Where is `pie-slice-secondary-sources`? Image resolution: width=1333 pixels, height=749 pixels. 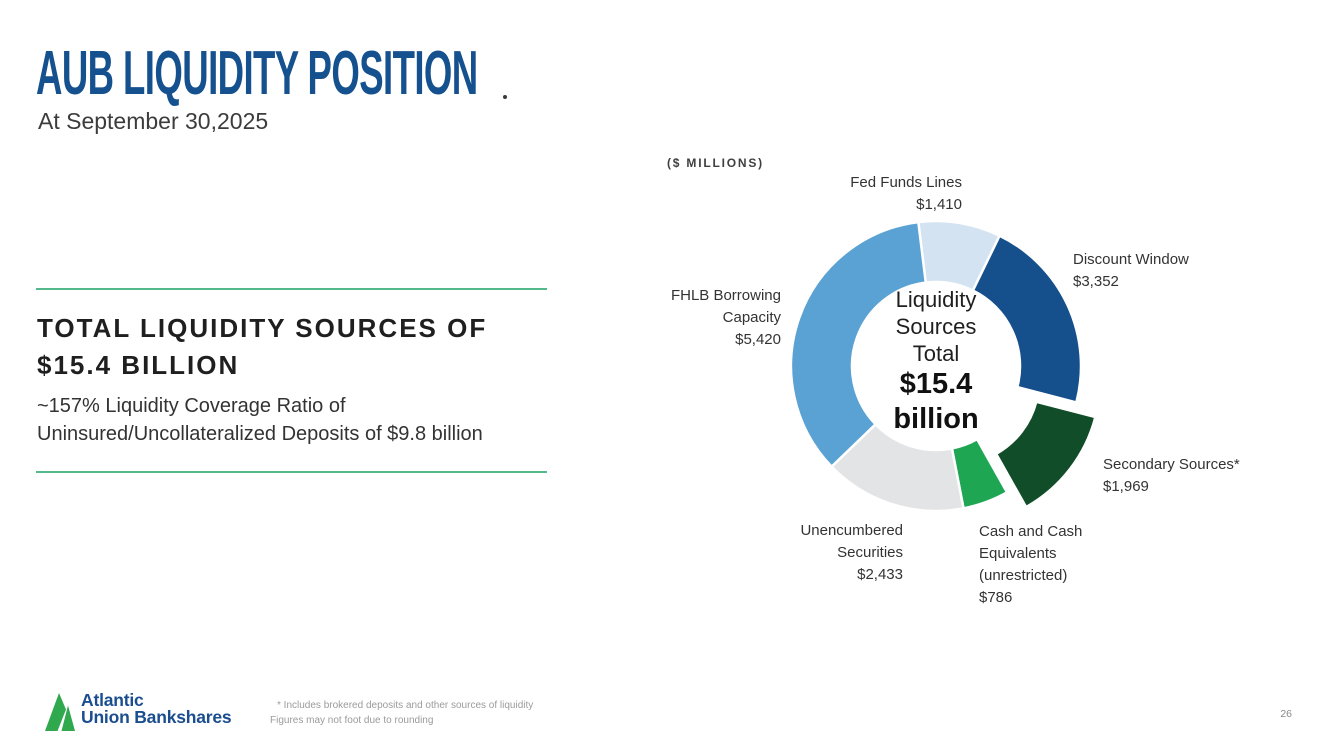 pie-slice-secondary-sources is located at coordinates (1045, 454).